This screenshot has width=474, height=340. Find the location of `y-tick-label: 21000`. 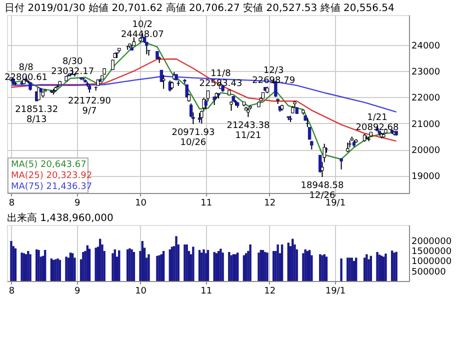

y-tick-label: 21000 is located at coordinates (426, 125).